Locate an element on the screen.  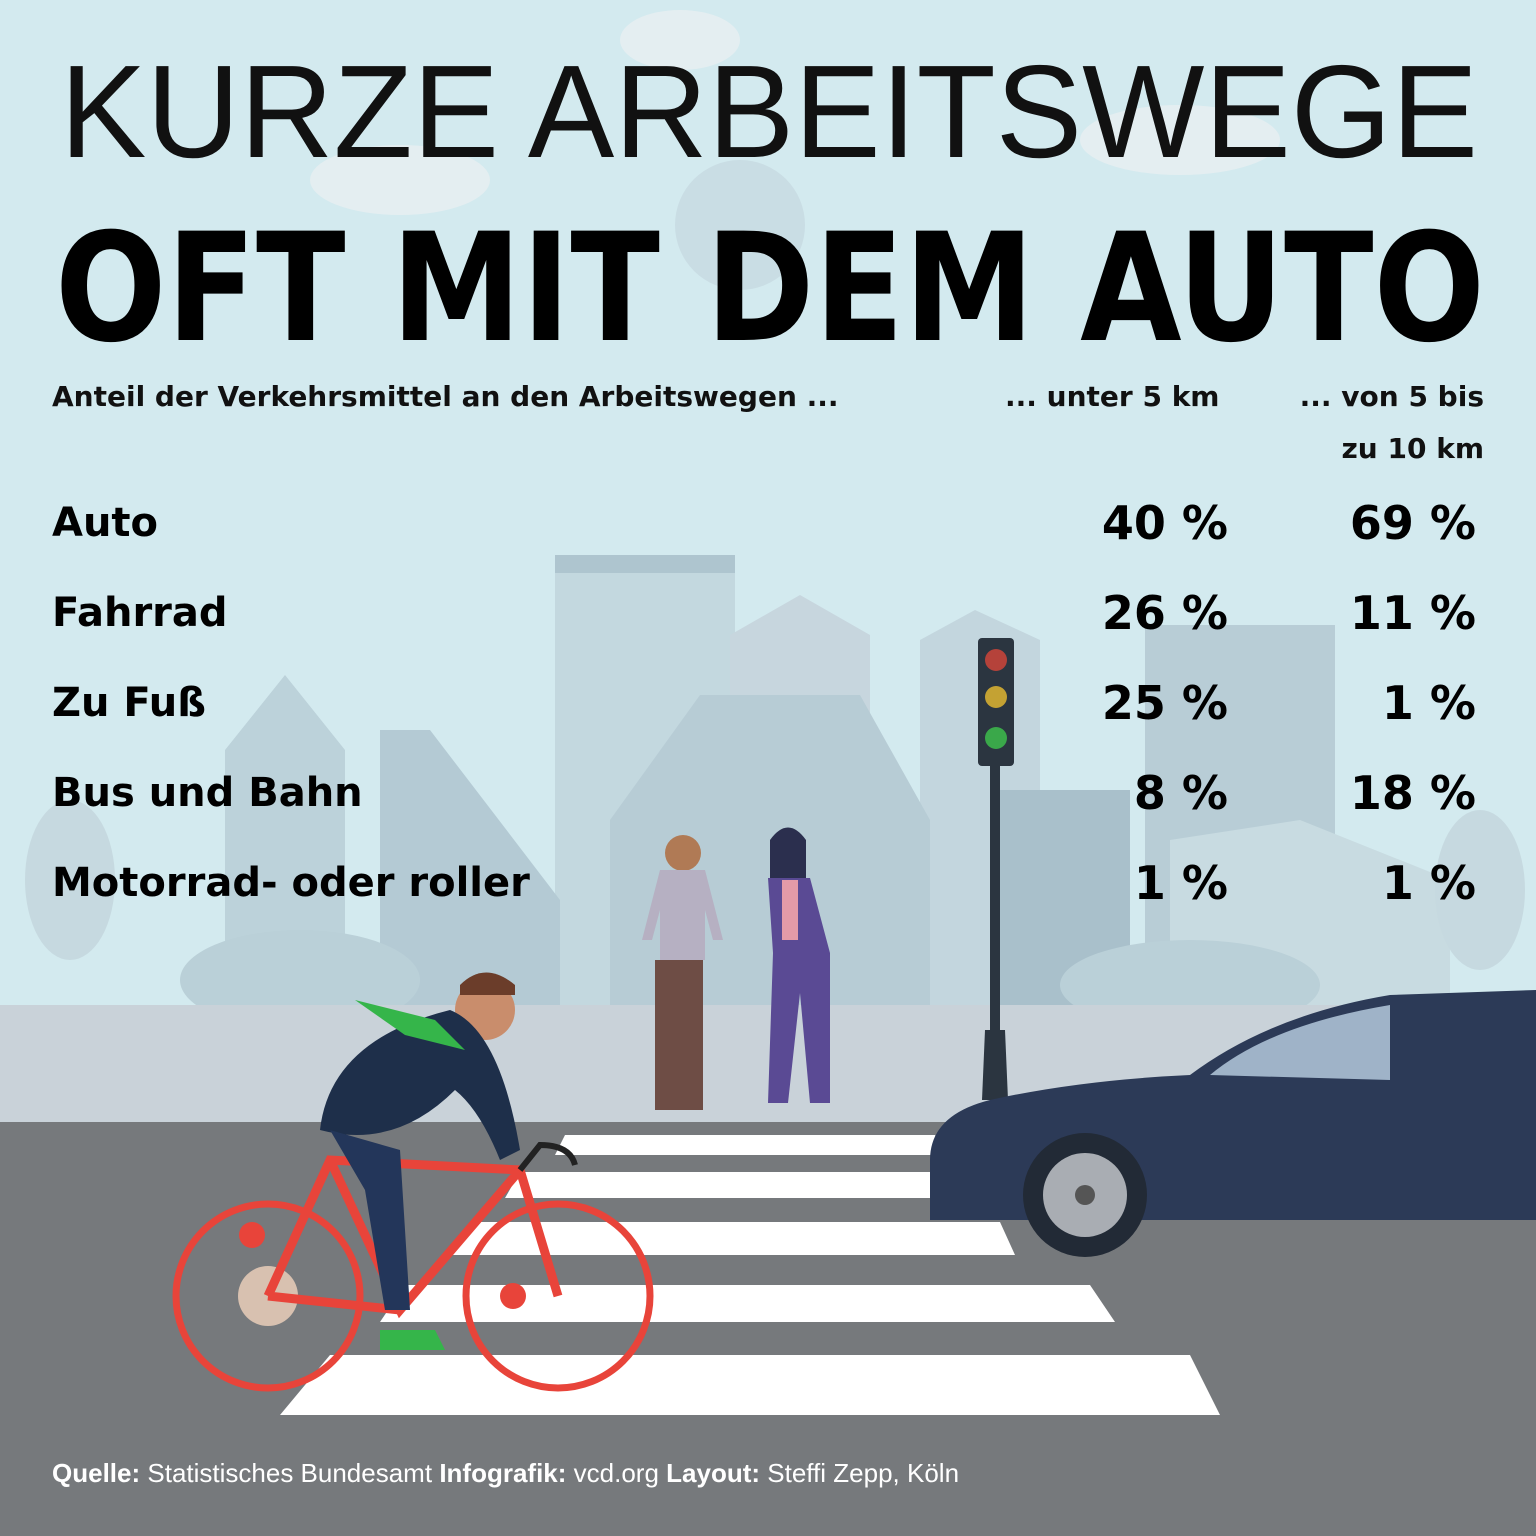
value-5-10km: 18 % is located at coordinates (1412, 793).